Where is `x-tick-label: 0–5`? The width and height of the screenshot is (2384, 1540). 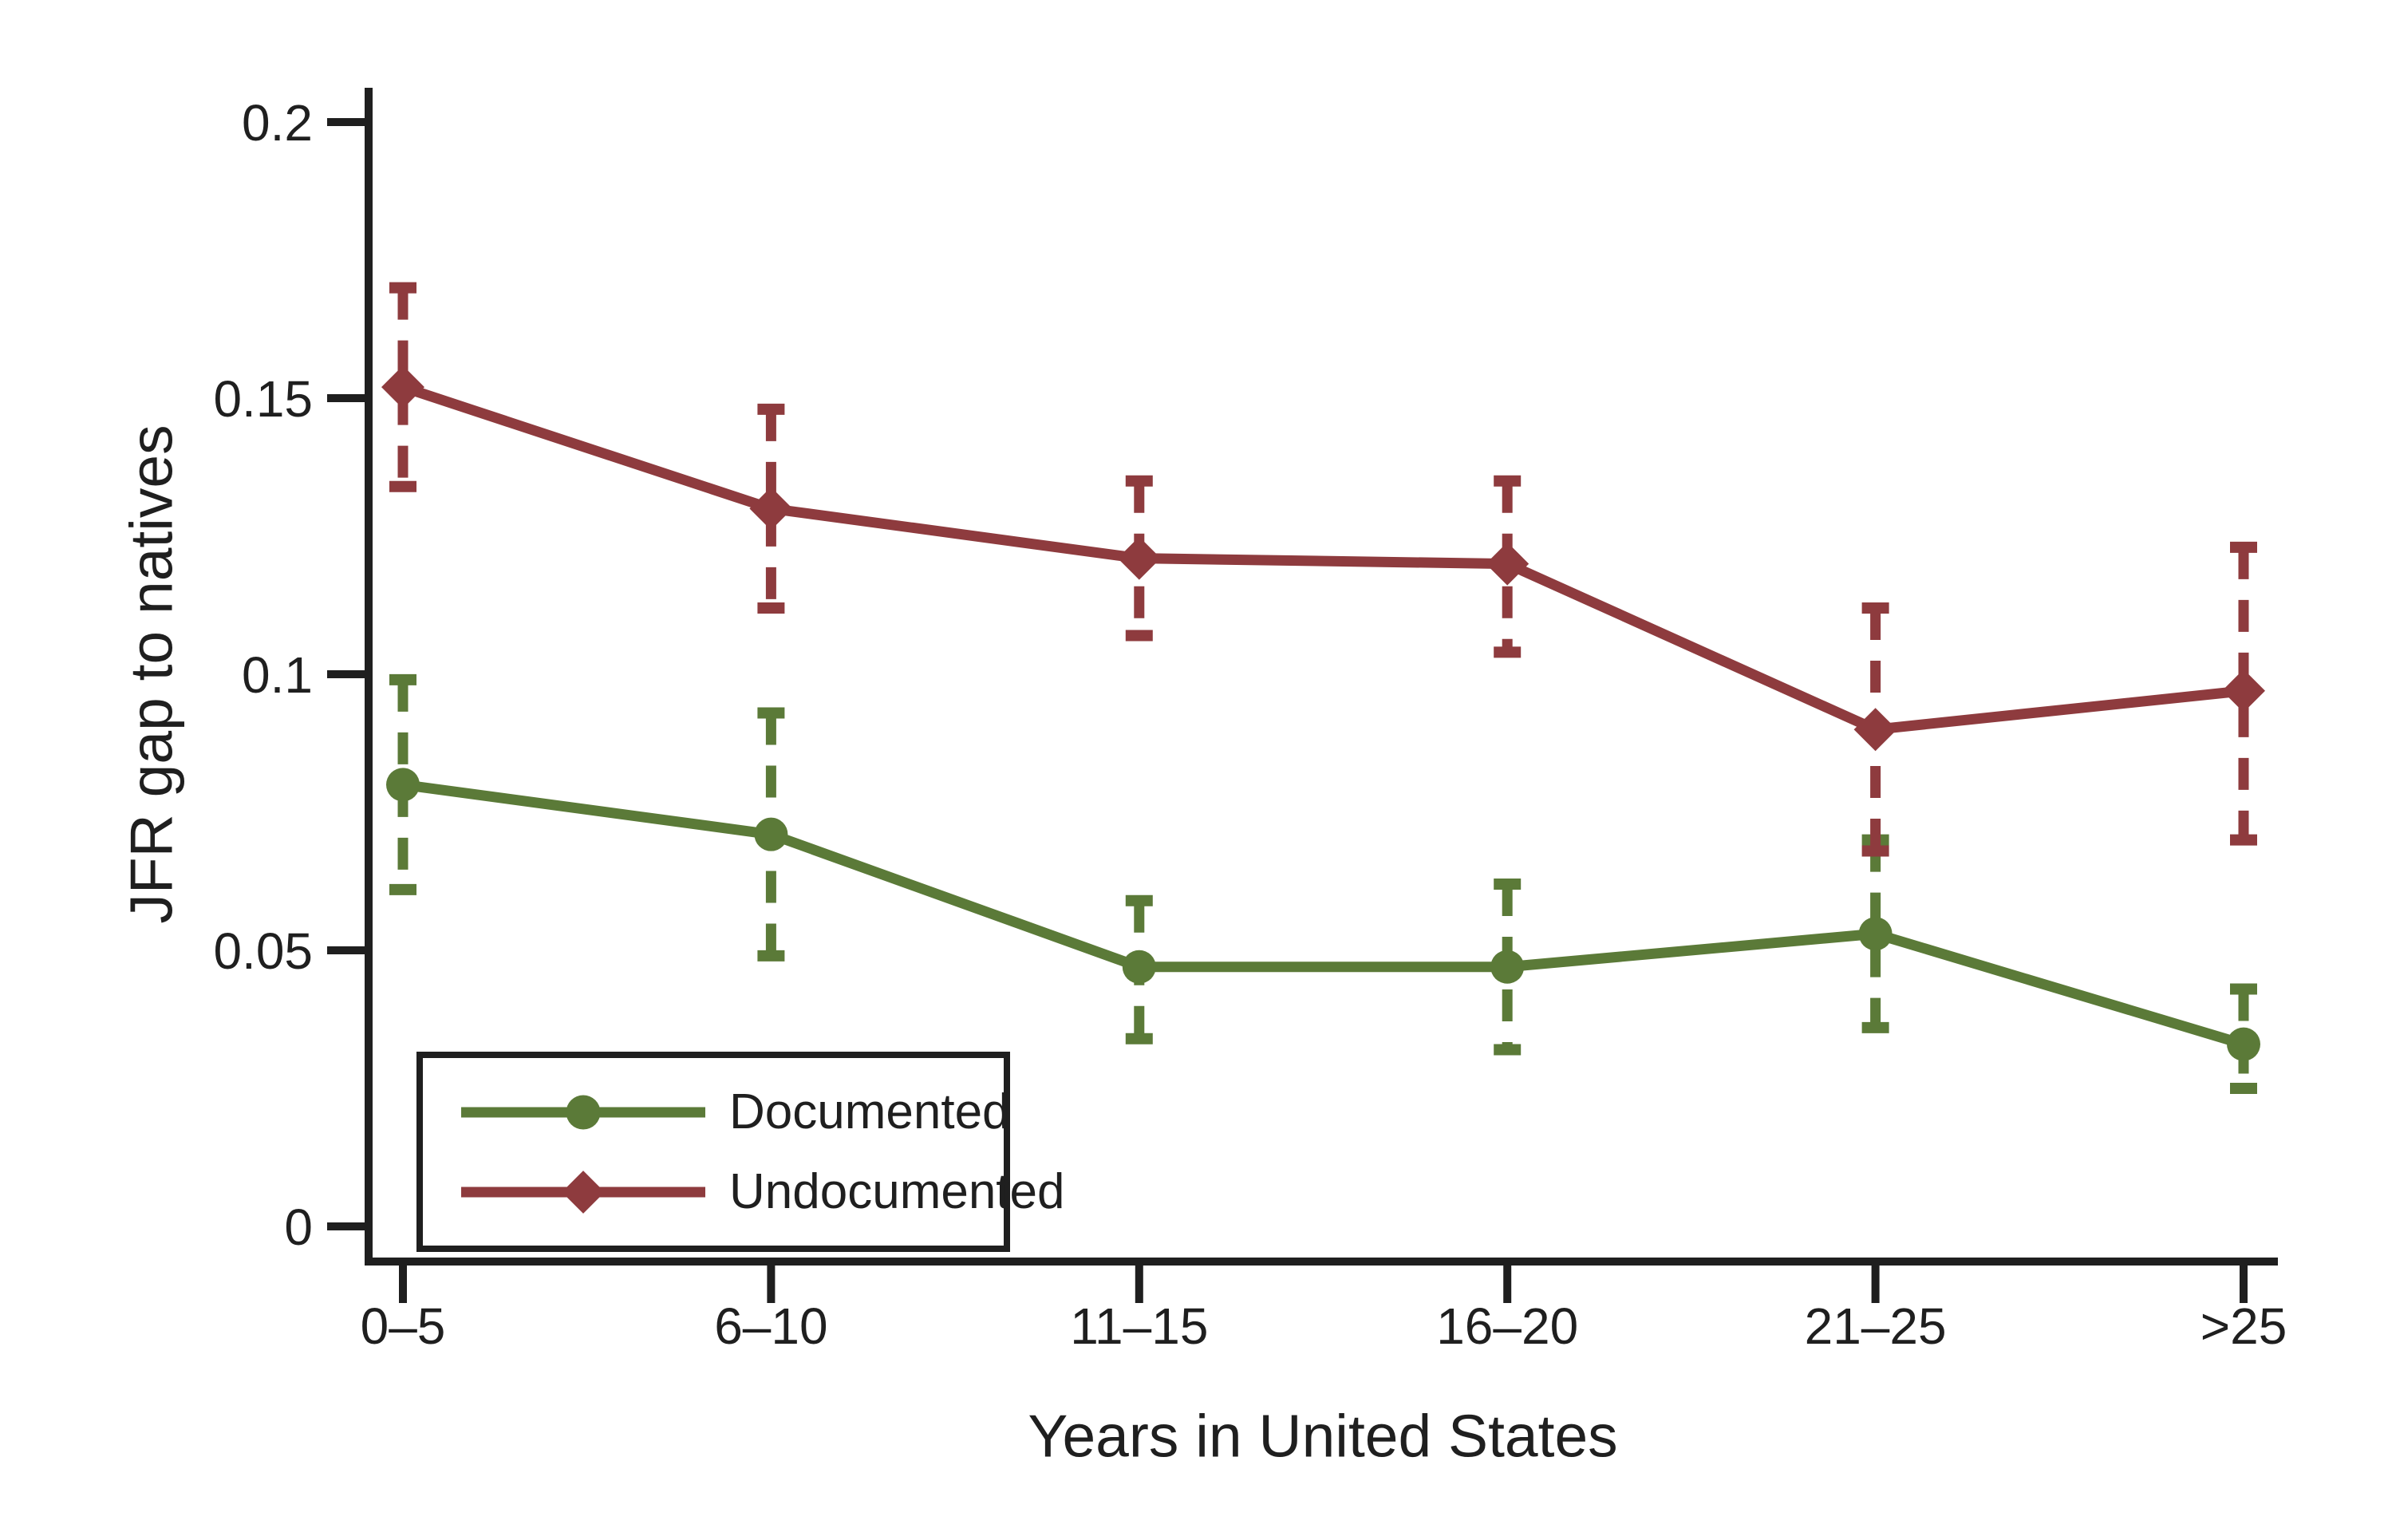 x-tick-label: 0–5 is located at coordinates (403, 1326).